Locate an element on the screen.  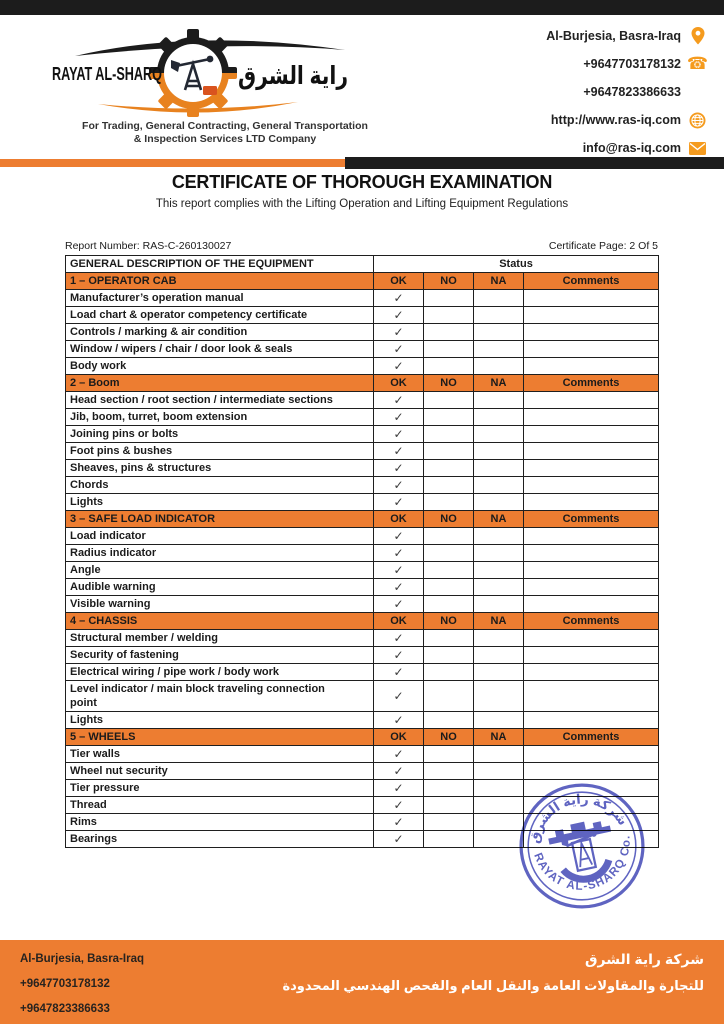
company-logo: RAYAT AL-SHARQ راية الشرق is located at coordinates (200, 73).